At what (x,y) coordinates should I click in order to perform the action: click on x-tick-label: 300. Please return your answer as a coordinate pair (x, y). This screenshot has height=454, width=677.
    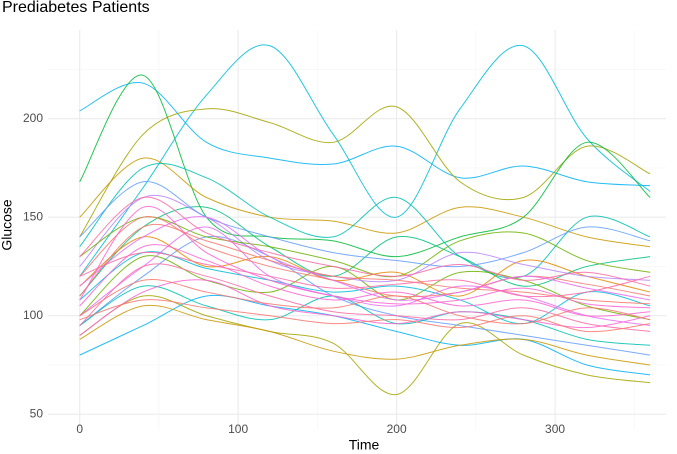
    Looking at the image, I should click on (555, 429).